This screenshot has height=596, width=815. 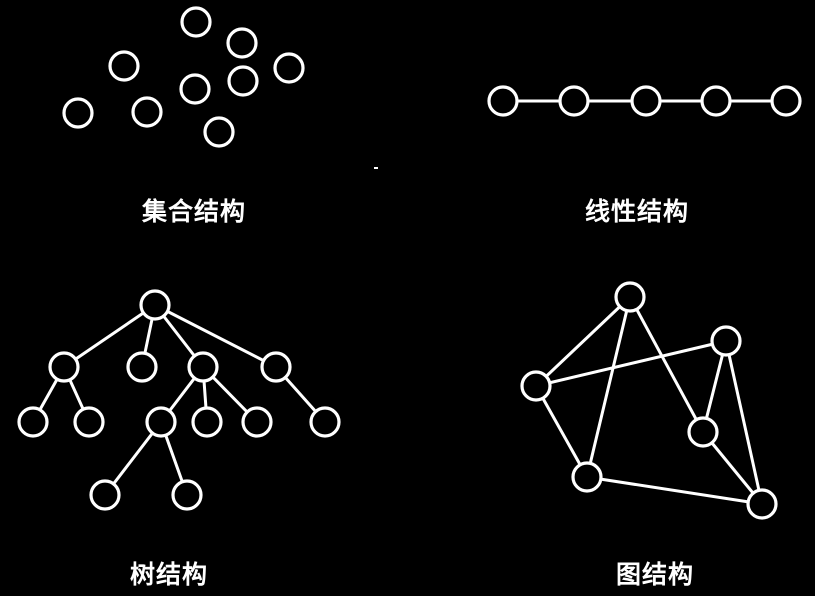 I want to click on tree-structure-caption: 树结构, so click(x=169, y=574).